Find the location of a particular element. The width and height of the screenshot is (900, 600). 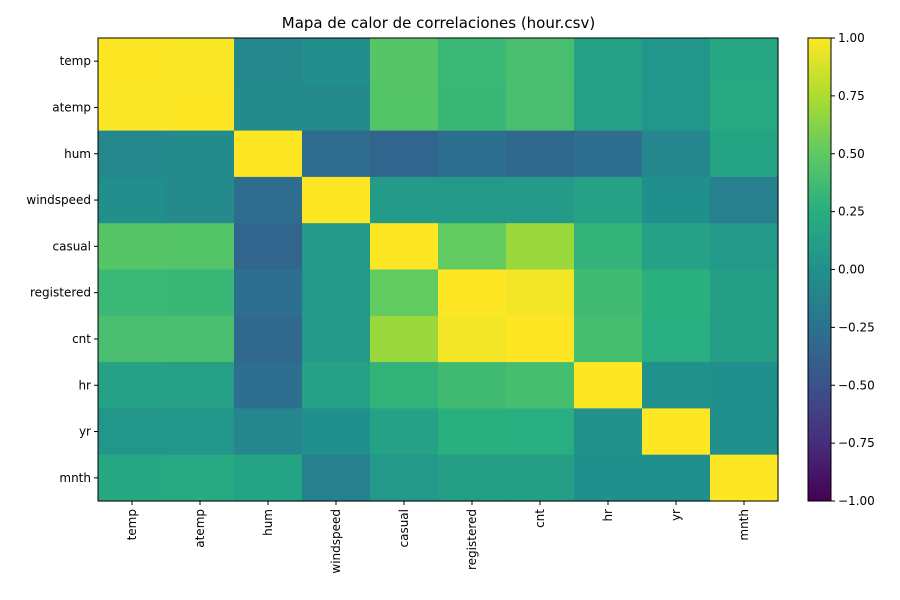

heatmap-cell-cnt-atemp is located at coordinates (200, 339).